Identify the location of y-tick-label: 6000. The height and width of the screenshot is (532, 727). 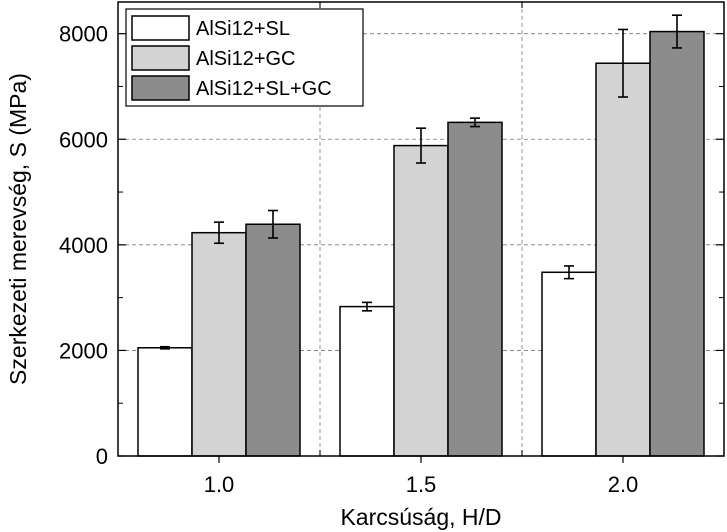
(83, 139).